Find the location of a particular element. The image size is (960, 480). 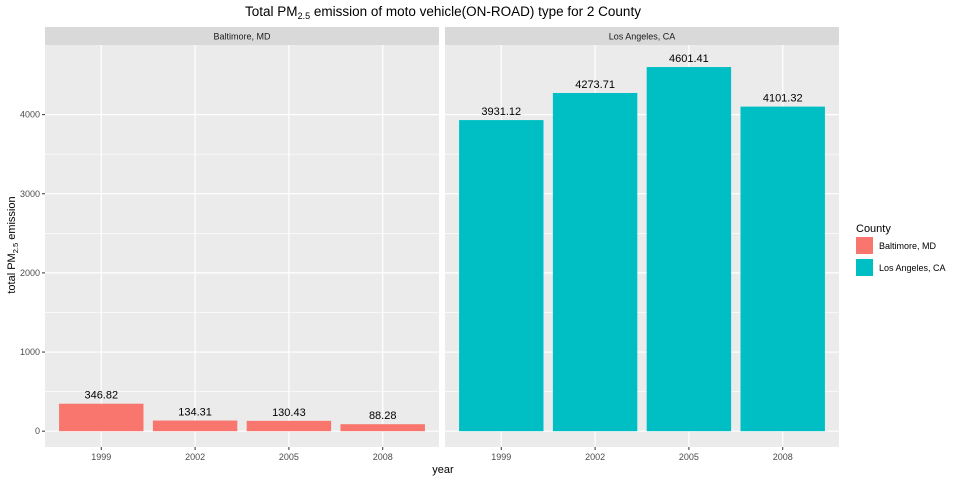

bar-value-label: 134.31 is located at coordinates (195, 413).